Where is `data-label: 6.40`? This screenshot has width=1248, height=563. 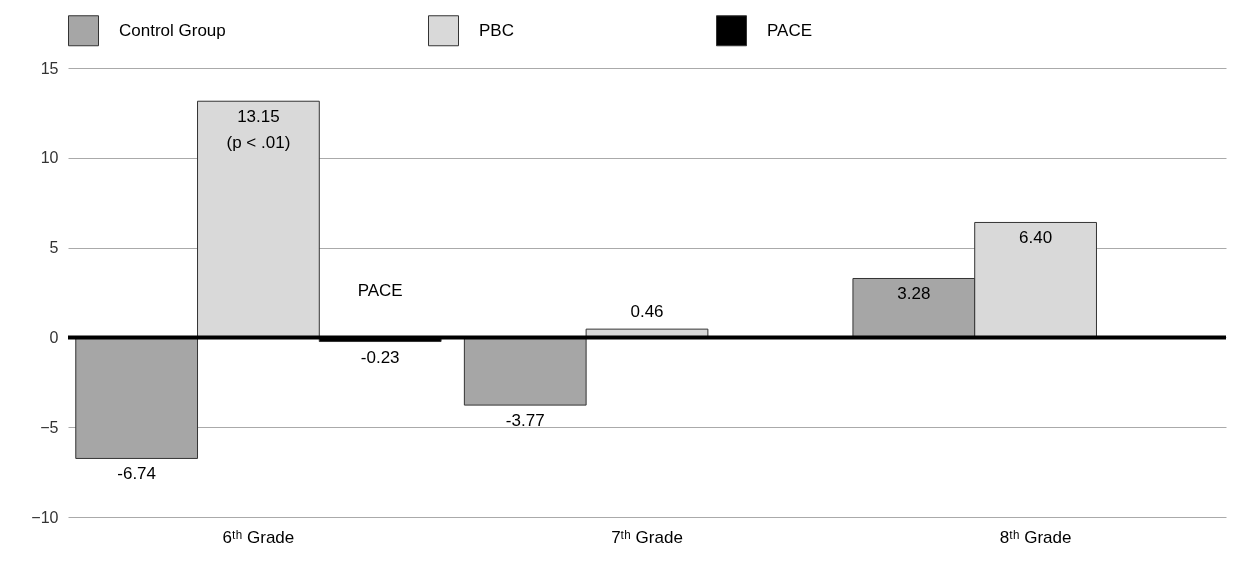 data-label: 6.40 is located at coordinates (1036, 238).